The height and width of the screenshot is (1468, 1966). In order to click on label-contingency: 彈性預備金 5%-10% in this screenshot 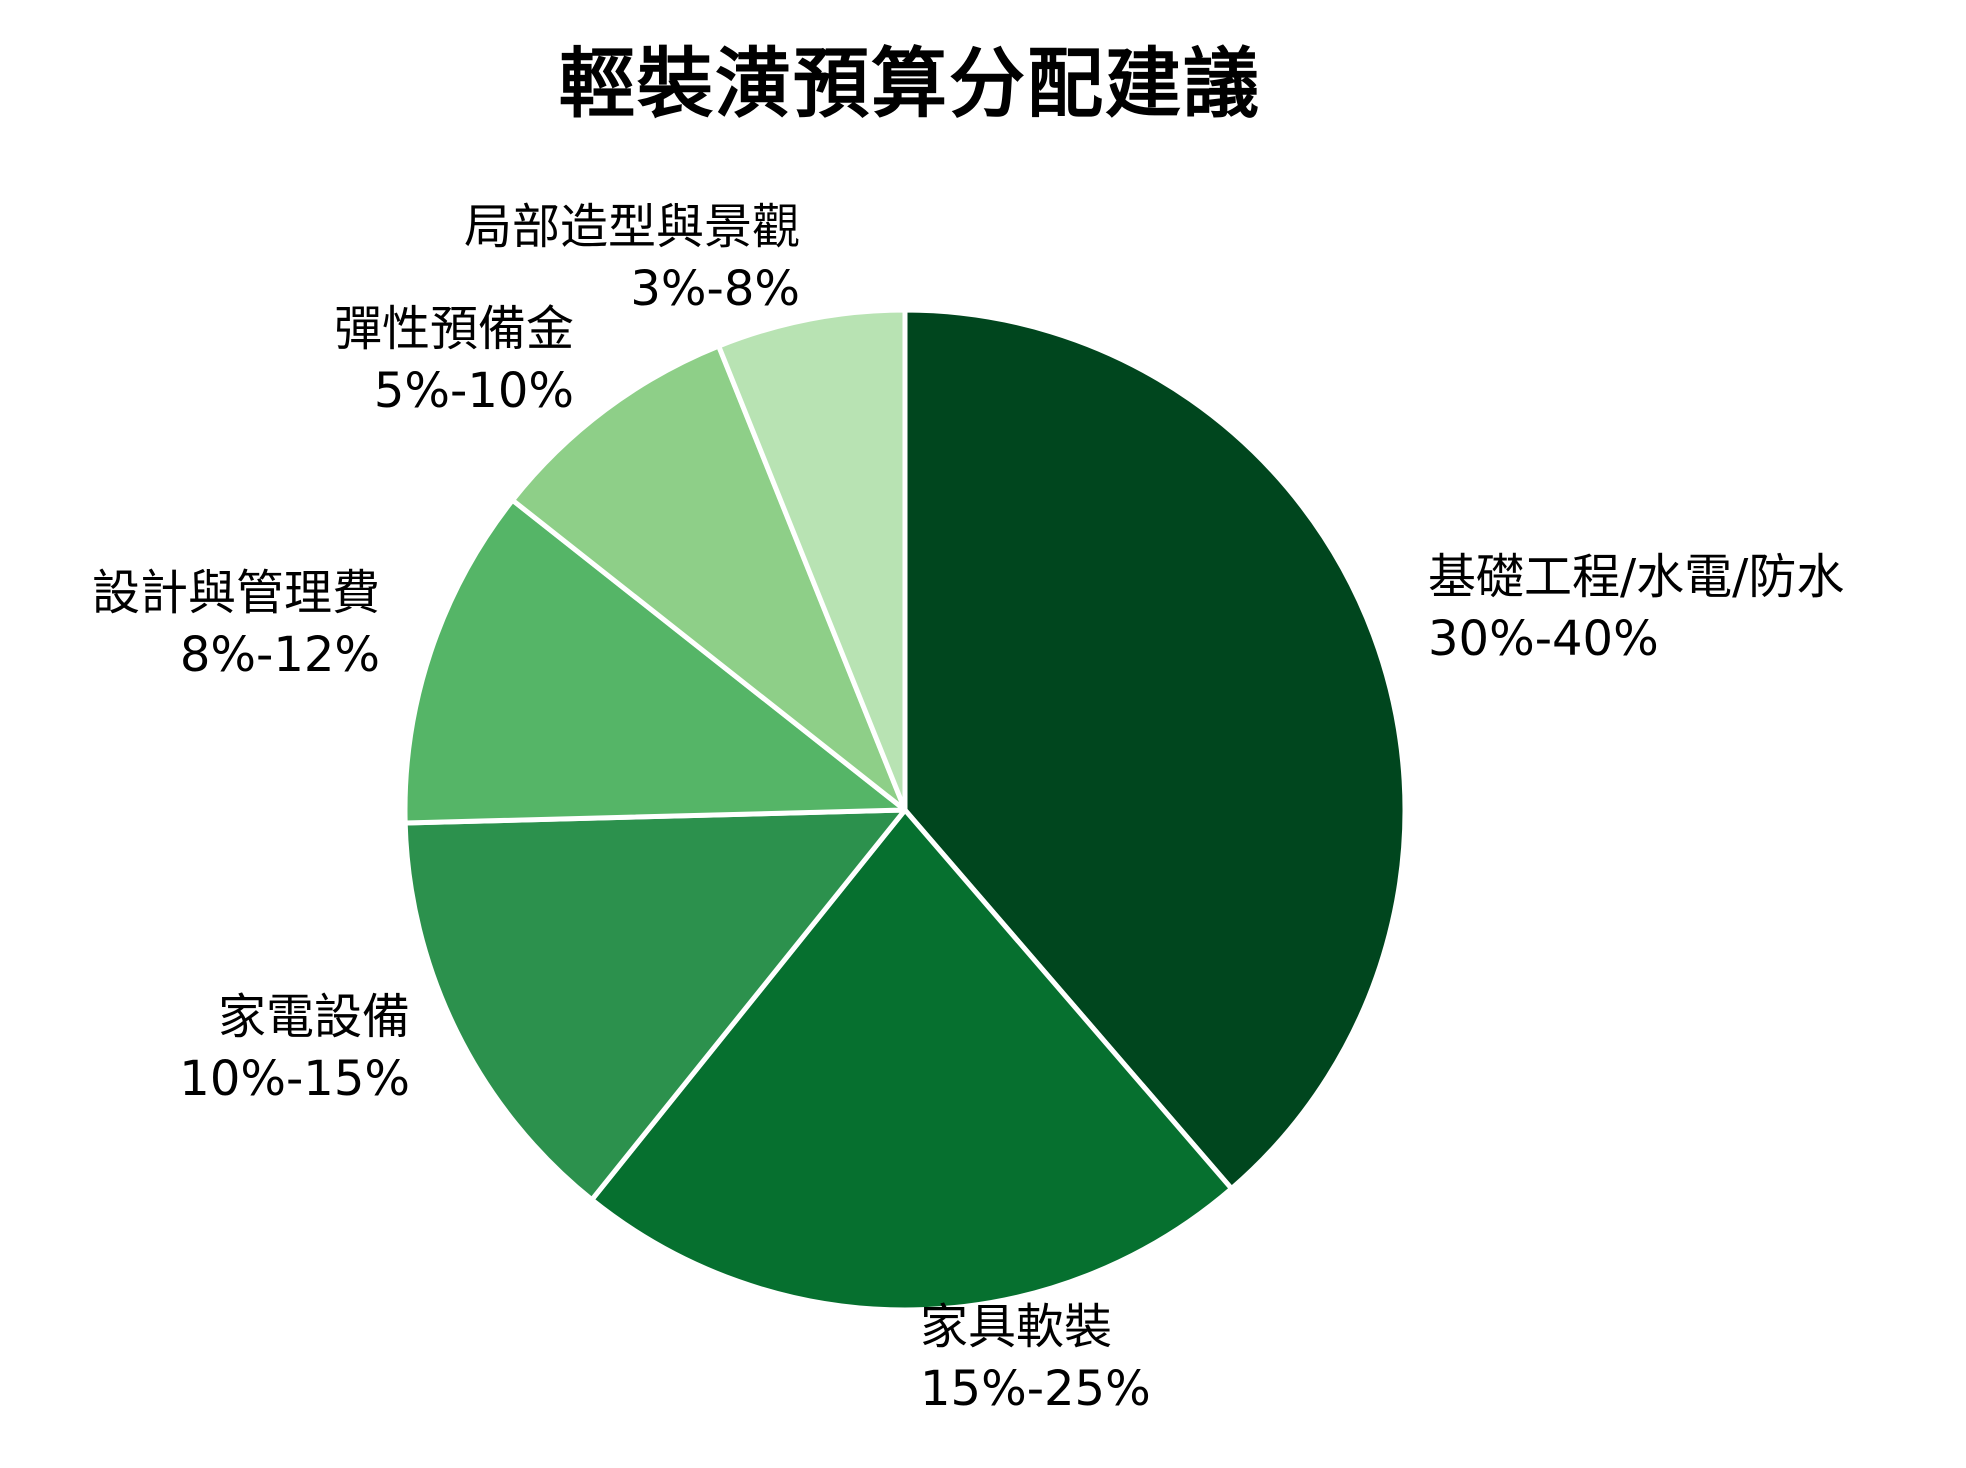, I will do `click(454, 360)`.